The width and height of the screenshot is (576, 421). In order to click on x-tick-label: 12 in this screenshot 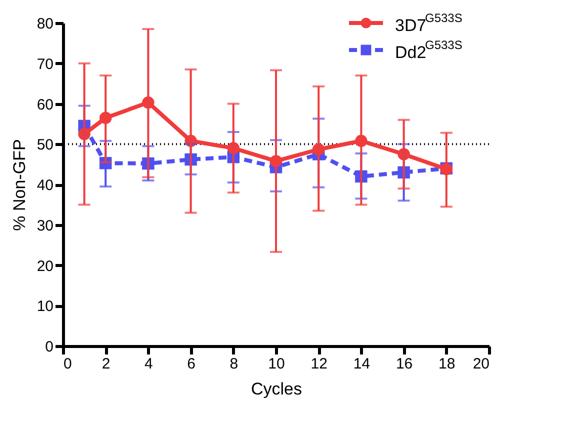, I will do `click(319, 364)`.